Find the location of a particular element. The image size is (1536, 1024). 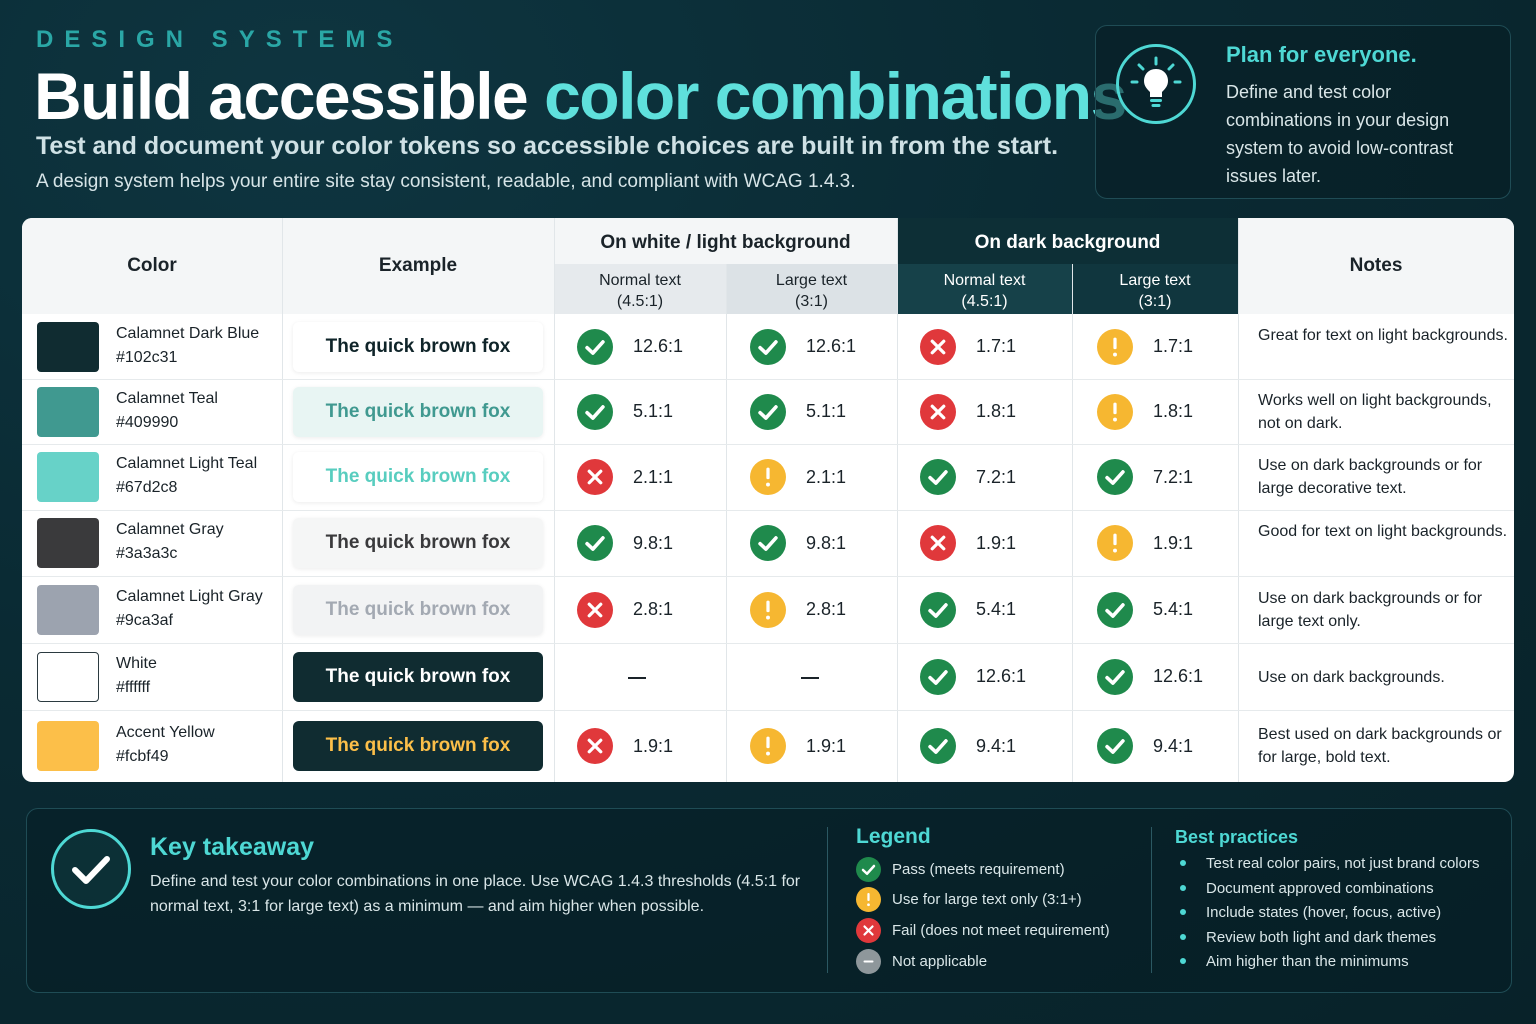

subheader-label: Normal text is located at coordinates (640, 280).